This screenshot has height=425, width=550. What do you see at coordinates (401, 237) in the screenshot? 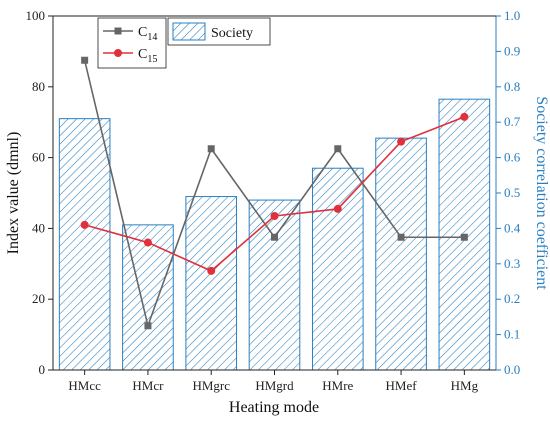
I see `point-c14-hmef` at bounding box center [401, 237].